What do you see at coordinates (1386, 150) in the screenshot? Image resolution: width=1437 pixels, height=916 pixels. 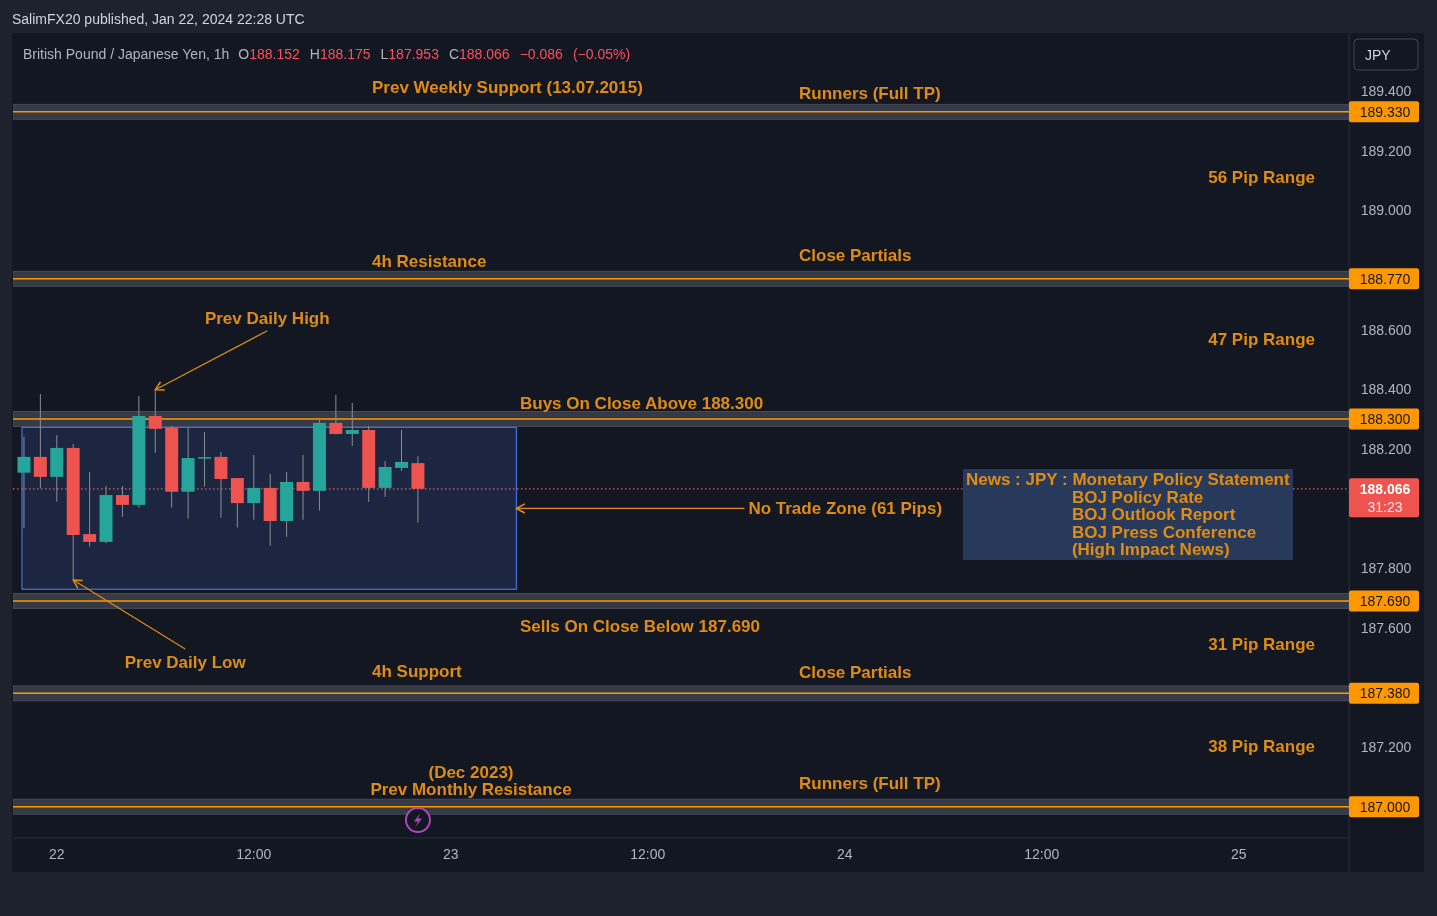 I see `y-tick-label: 189.200` at bounding box center [1386, 150].